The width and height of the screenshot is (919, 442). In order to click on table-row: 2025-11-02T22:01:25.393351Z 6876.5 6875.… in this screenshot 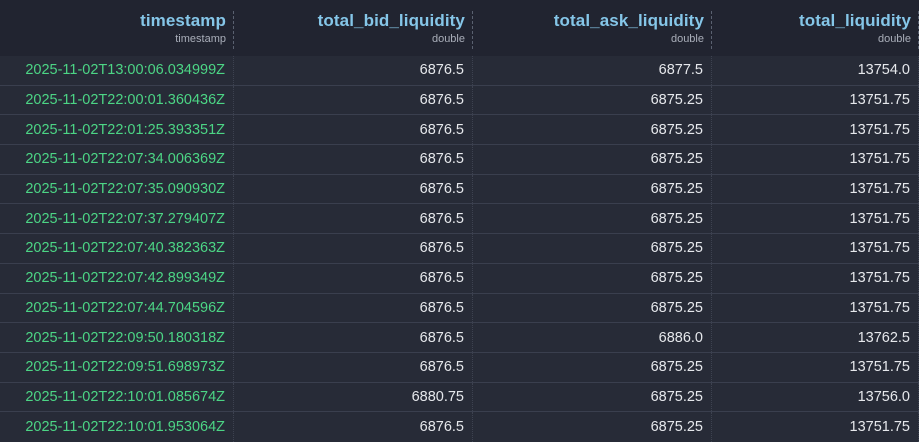, I will do `click(459, 130)`.